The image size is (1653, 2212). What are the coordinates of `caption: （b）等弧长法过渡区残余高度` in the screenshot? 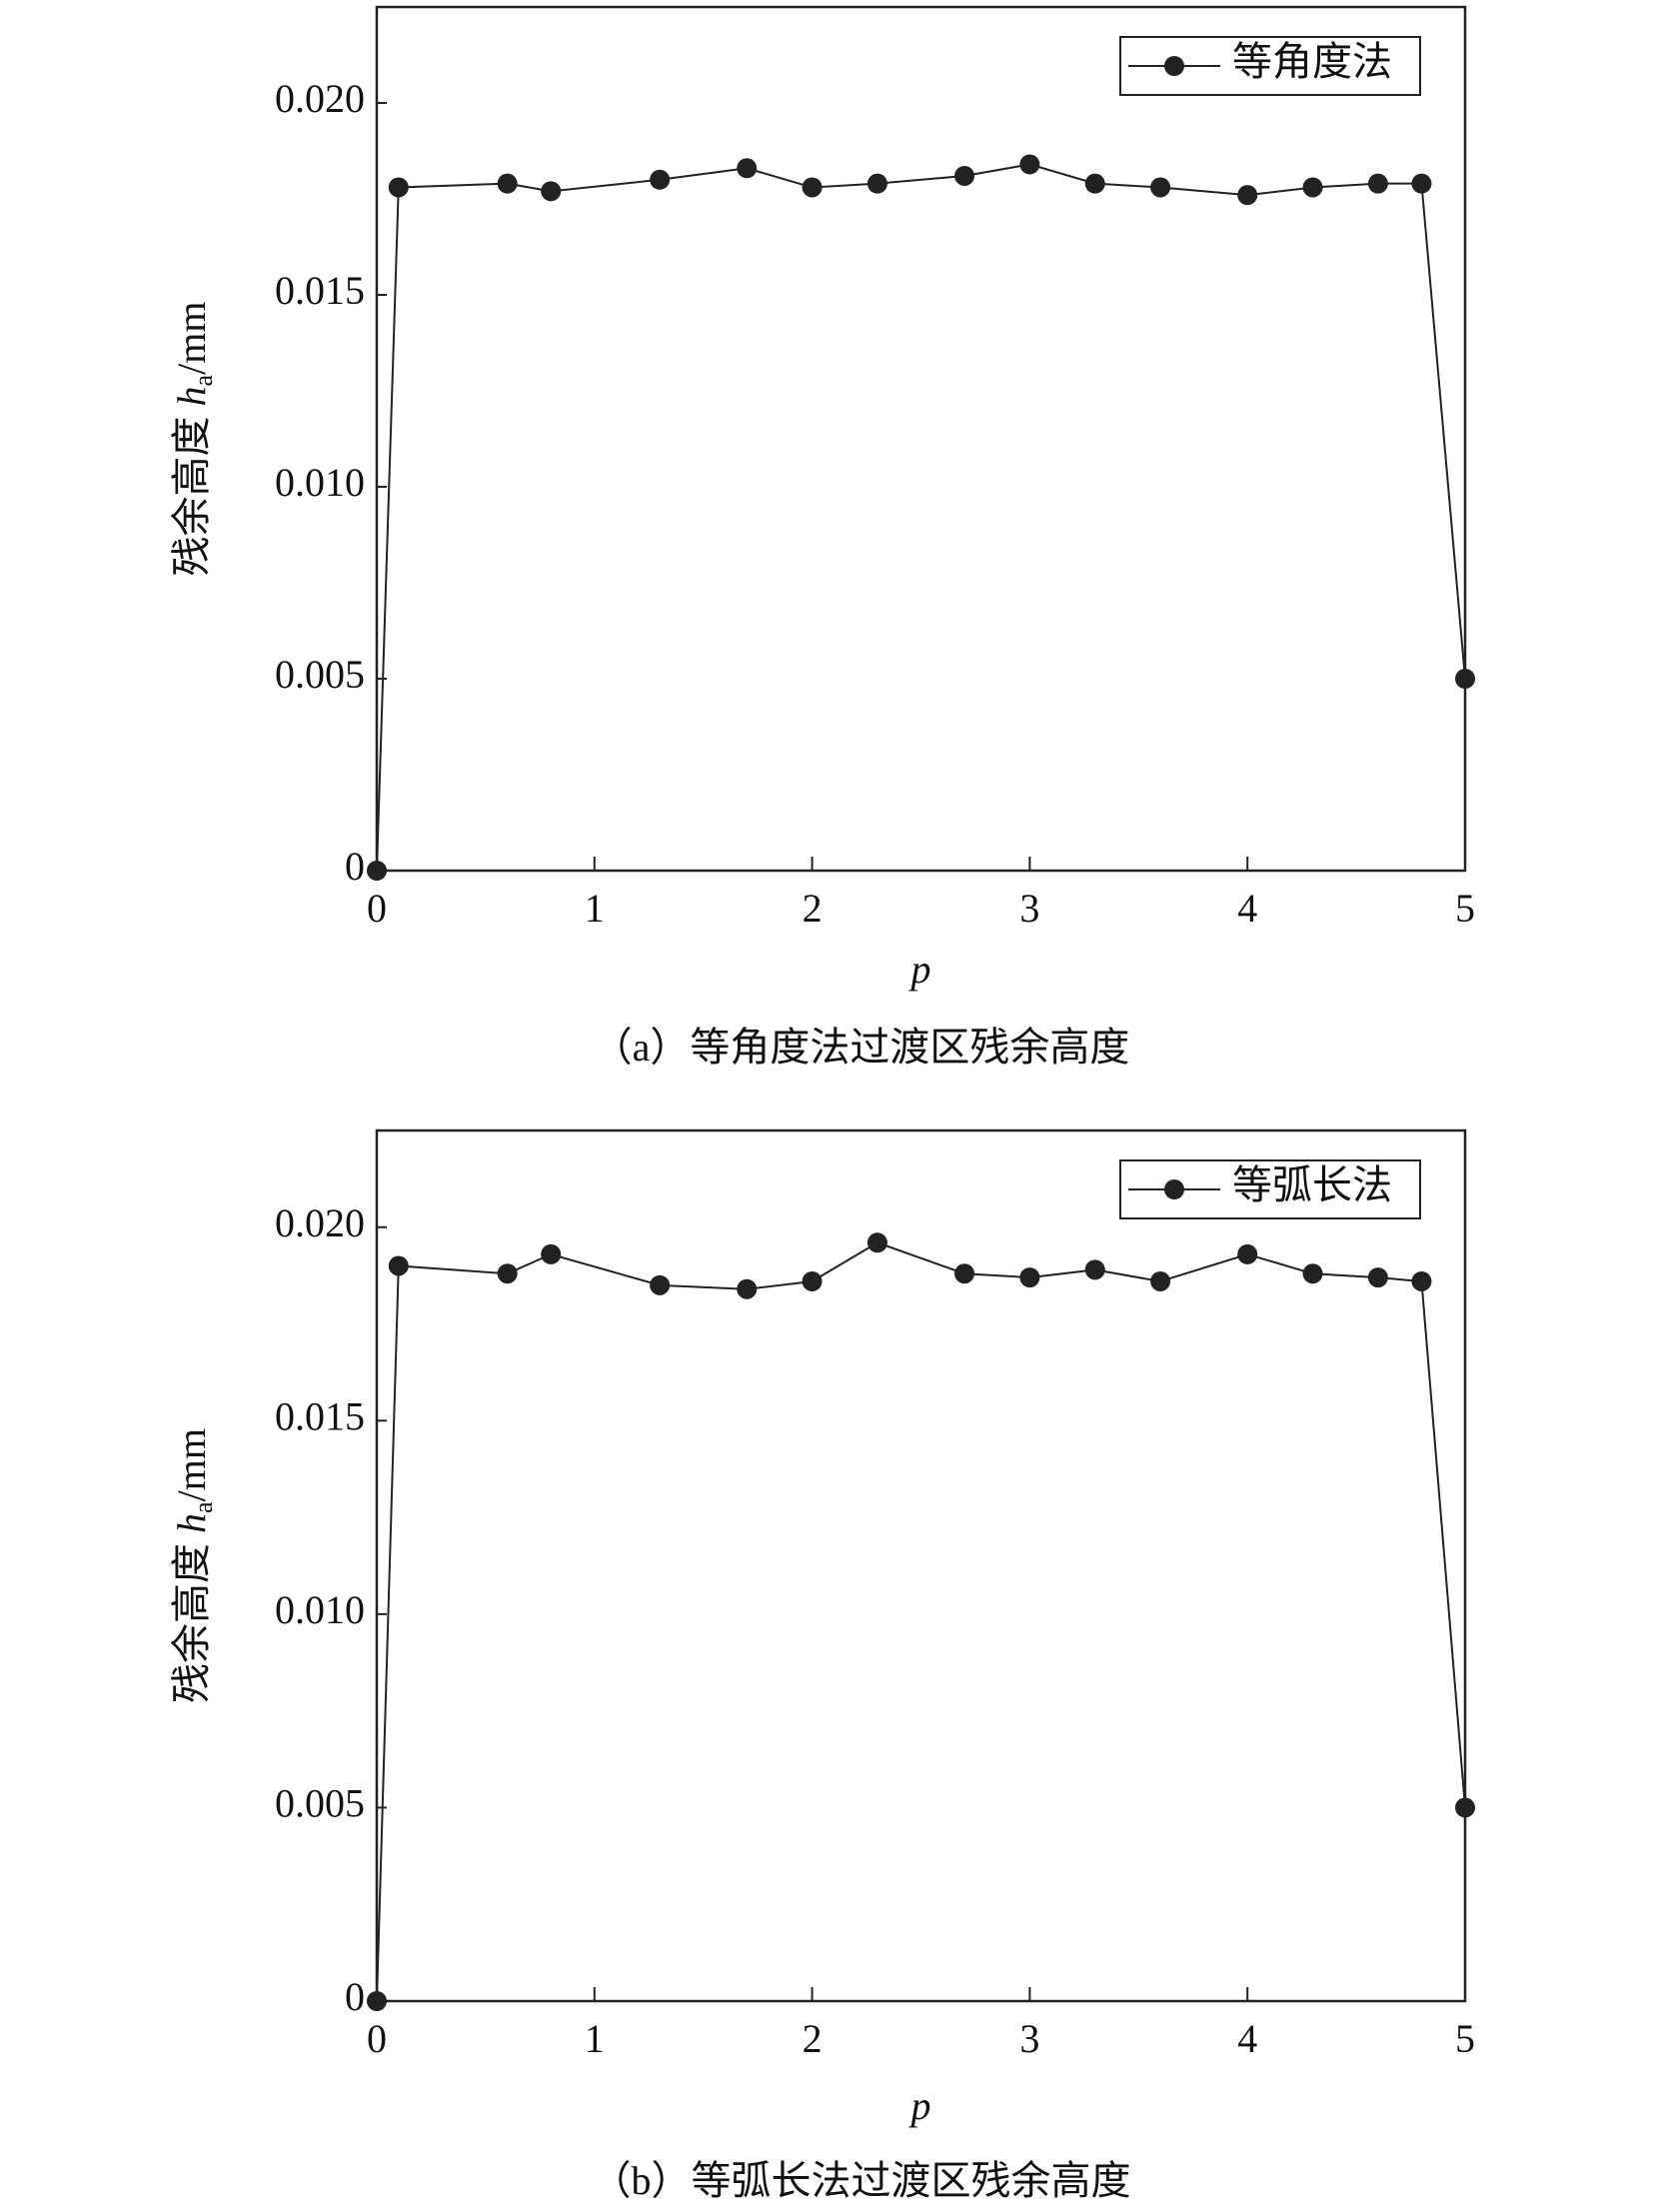 It's located at (862, 2180).